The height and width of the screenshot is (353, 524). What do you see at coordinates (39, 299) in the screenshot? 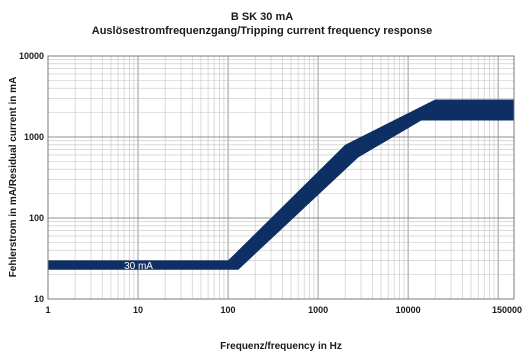
I see `y-tick-label: 10` at bounding box center [39, 299].